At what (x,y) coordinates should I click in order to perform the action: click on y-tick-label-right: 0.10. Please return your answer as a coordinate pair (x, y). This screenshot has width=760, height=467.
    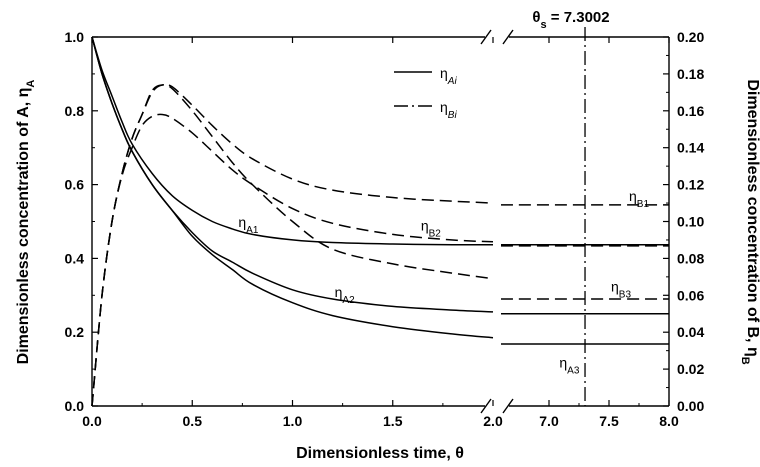
    Looking at the image, I should click on (690, 222).